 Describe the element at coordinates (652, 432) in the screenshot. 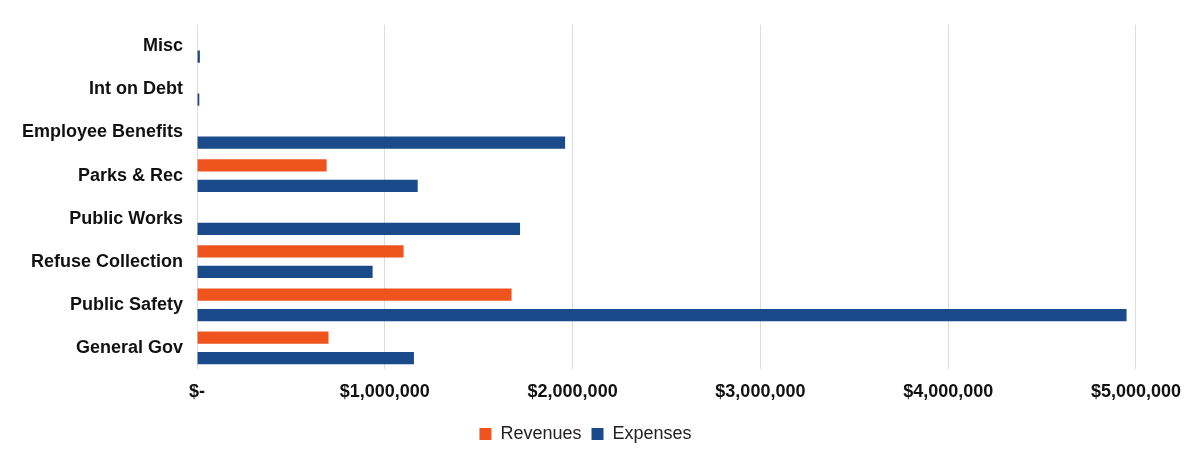

I see `legend-label: Expenses` at that location.